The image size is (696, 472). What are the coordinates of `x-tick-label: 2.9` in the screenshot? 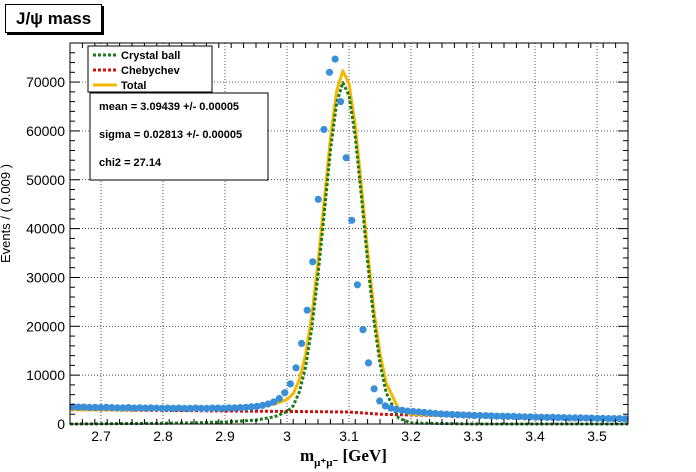 It's located at (225, 436).